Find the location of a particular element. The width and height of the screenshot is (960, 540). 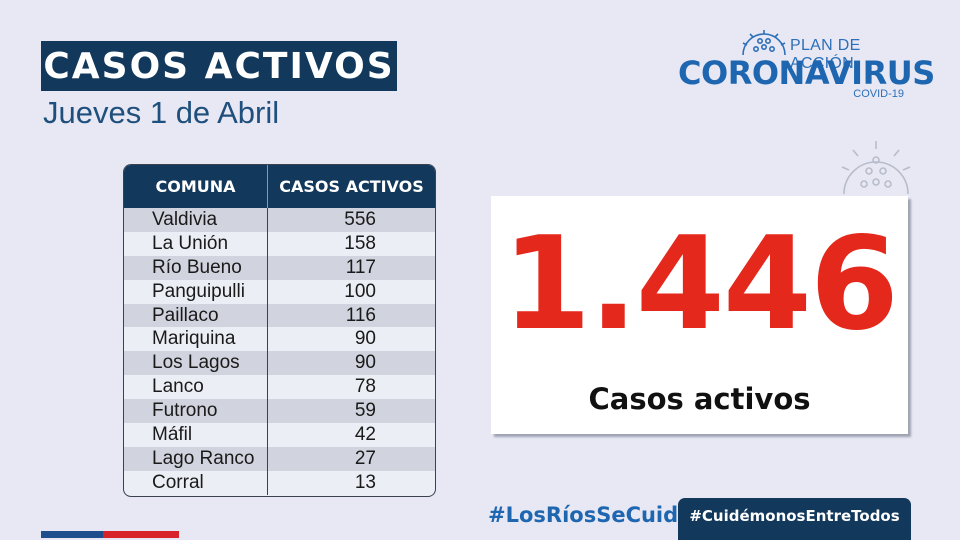

table-row: Máfil 42 is located at coordinates (279, 435).